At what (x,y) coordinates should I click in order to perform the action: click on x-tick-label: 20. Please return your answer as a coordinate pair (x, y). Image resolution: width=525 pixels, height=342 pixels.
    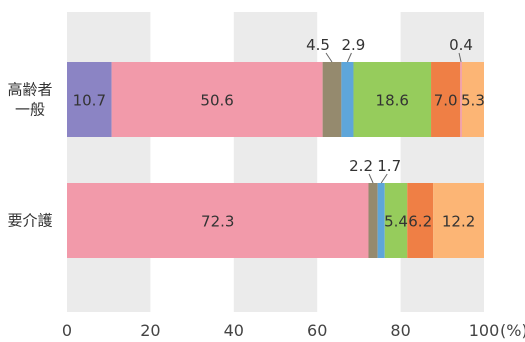
    Looking at the image, I should click on (150, 330).